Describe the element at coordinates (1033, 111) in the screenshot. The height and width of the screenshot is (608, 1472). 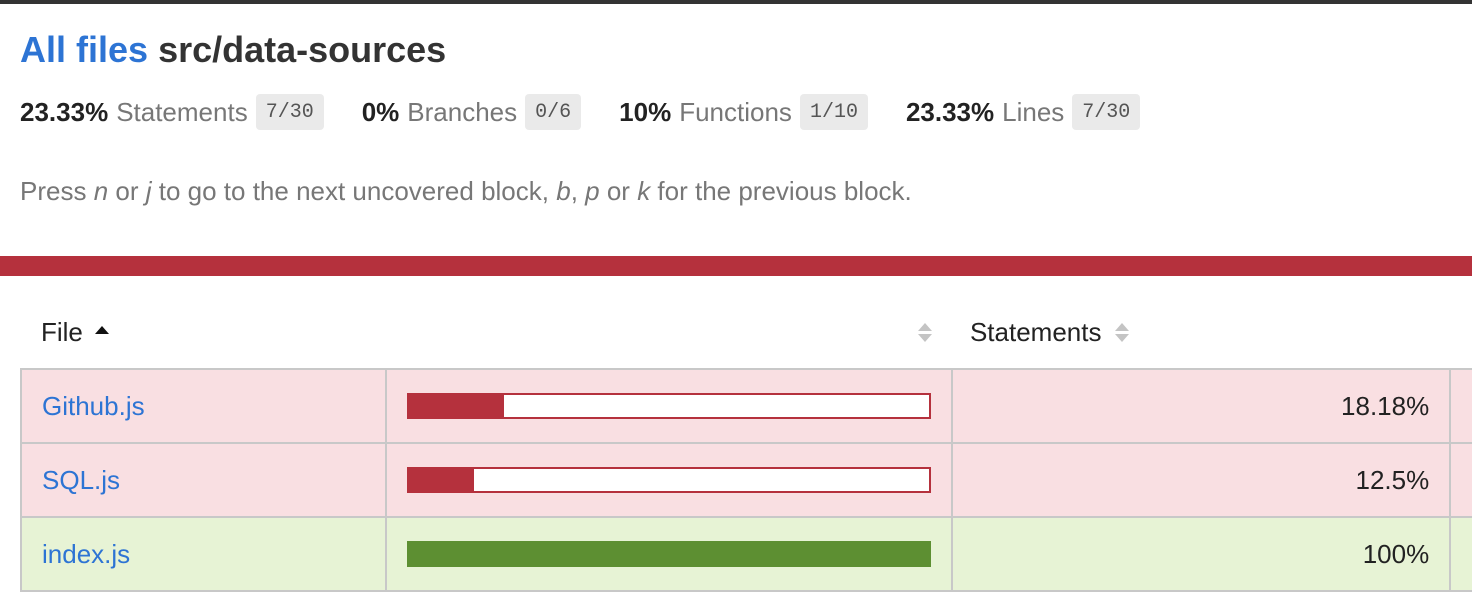
I see `lines-label: Lines` at that location.